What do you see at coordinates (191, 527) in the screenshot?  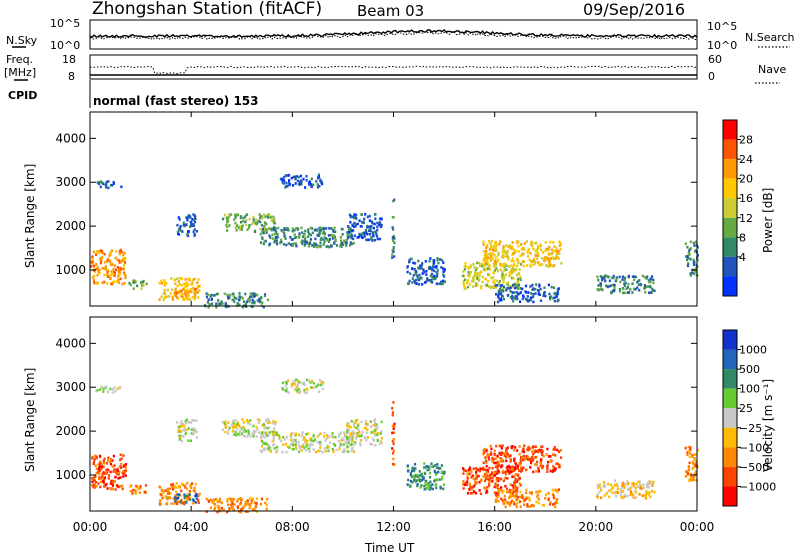 I see `x-tick-label: 04:00` at bounding box center [191, 527].